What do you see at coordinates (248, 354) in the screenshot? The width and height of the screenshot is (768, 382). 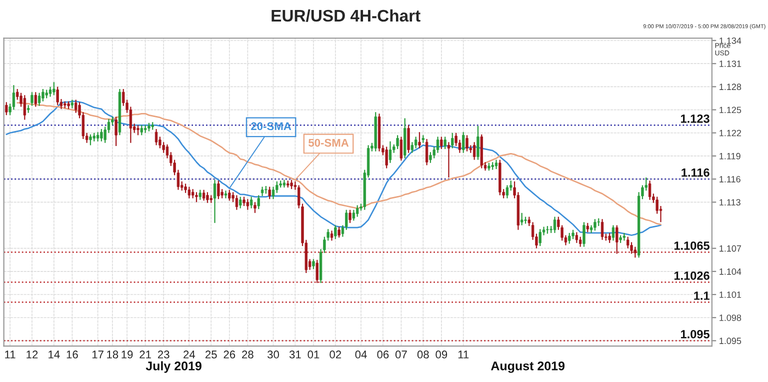 I see `x-tick-label: 28` at bounding box center [248, 354].